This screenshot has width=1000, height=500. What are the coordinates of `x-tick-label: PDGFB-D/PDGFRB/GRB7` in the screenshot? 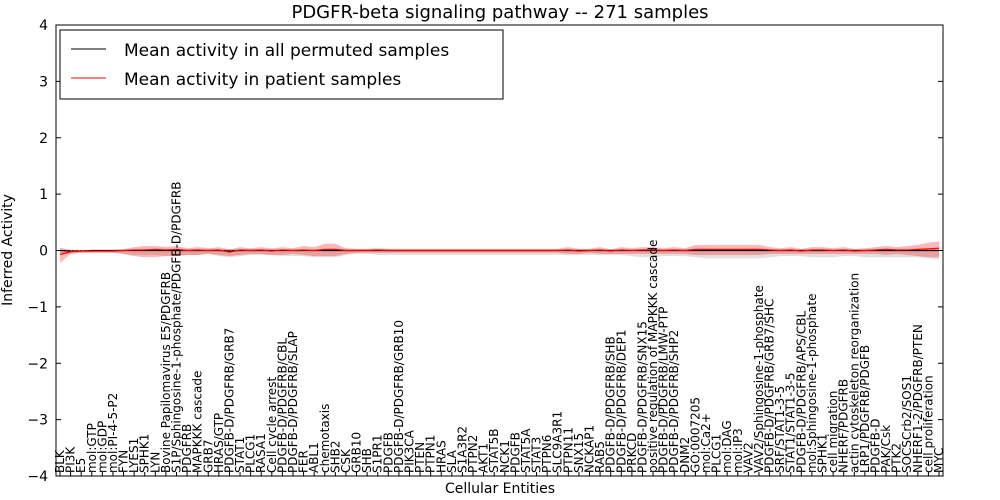 It's located at (229, 400).